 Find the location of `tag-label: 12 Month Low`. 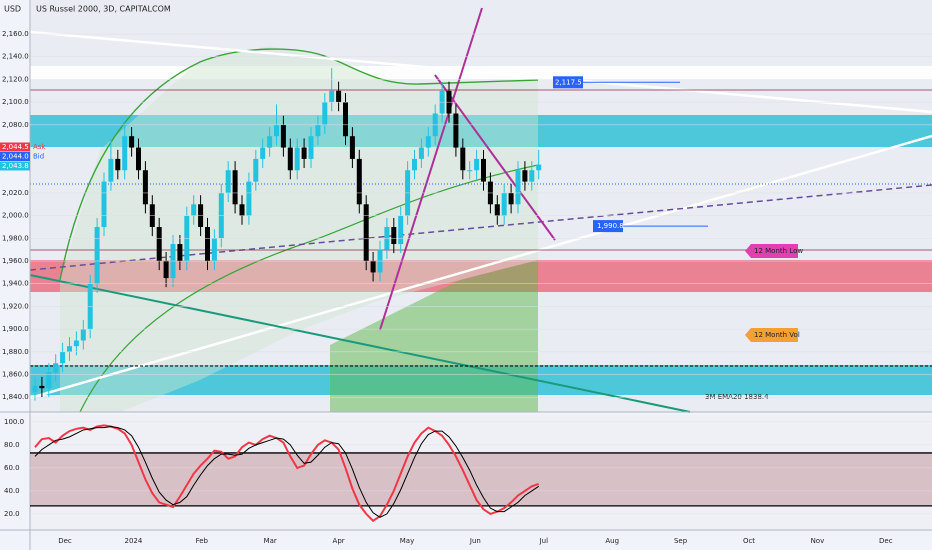

tag-label: 12 Month Low is located at coordinates (778, 251).